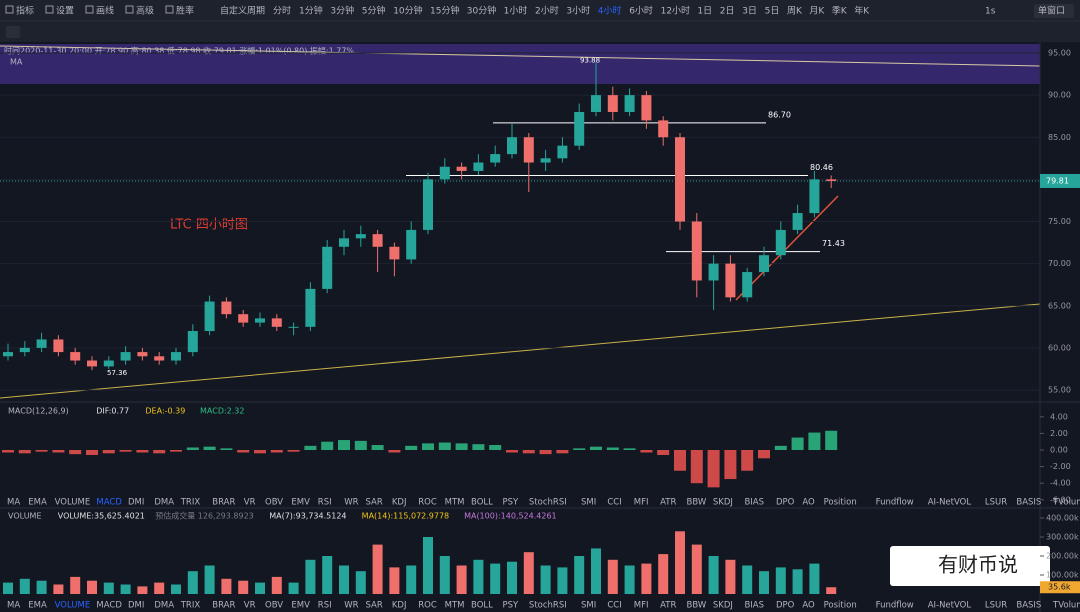  I want to click on period-button: 1日, so click(704, 11).